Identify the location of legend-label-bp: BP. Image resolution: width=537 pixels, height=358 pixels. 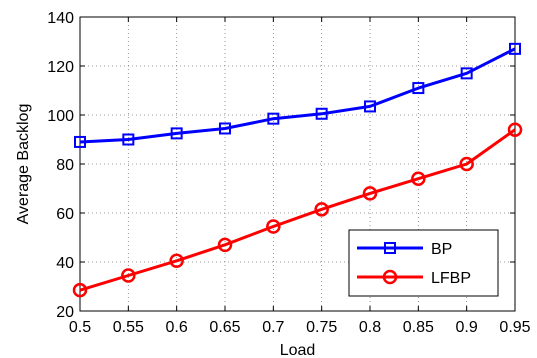
(441, 249).